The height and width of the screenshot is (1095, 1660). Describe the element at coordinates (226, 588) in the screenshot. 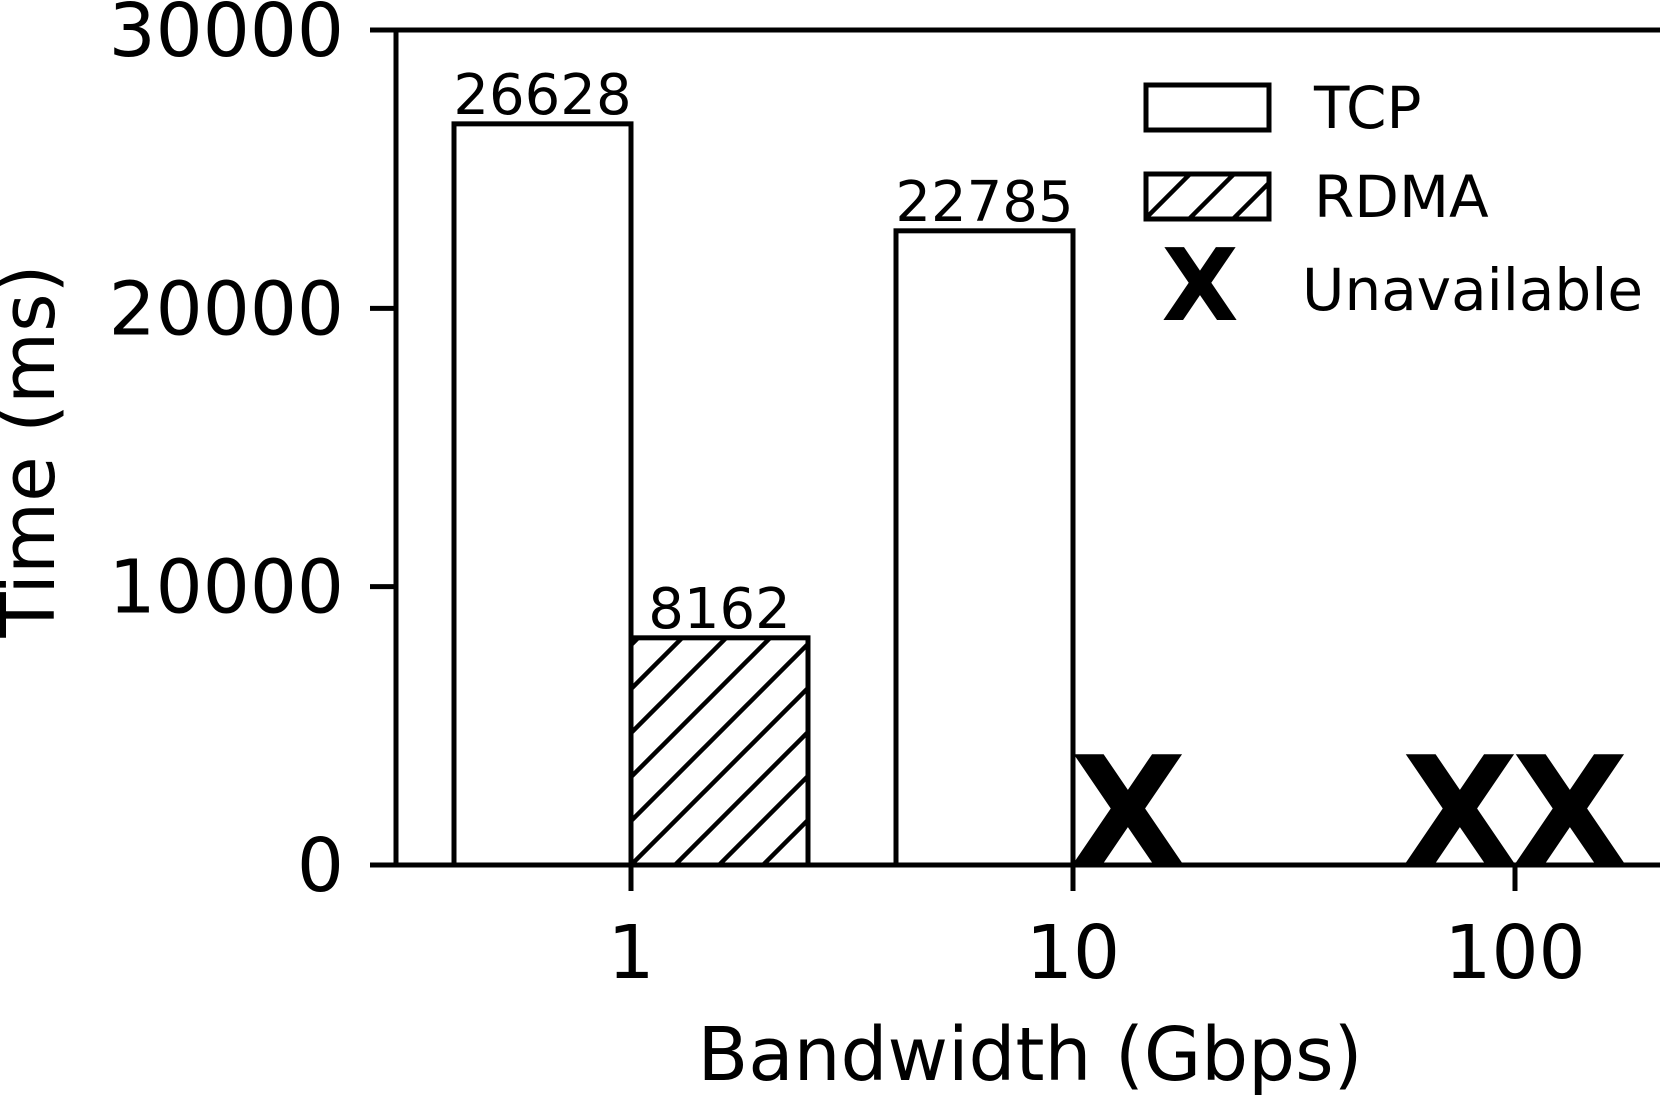

I see `y-tick-label-10000: 10000` at that location.